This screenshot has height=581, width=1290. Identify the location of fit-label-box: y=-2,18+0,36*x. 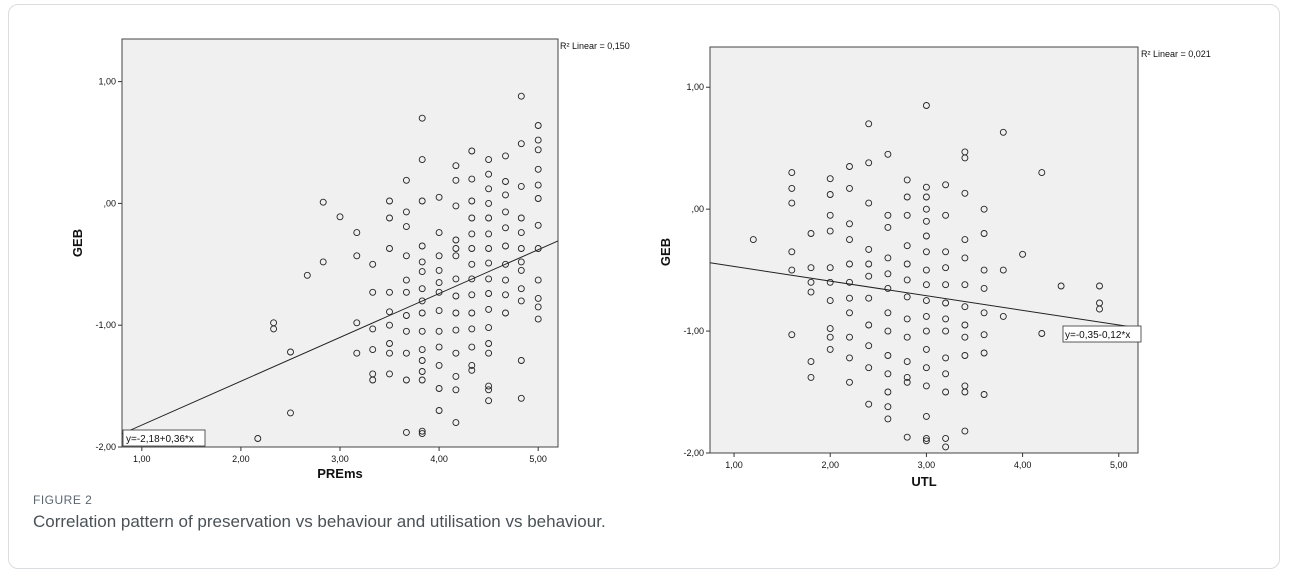
(164, 438).